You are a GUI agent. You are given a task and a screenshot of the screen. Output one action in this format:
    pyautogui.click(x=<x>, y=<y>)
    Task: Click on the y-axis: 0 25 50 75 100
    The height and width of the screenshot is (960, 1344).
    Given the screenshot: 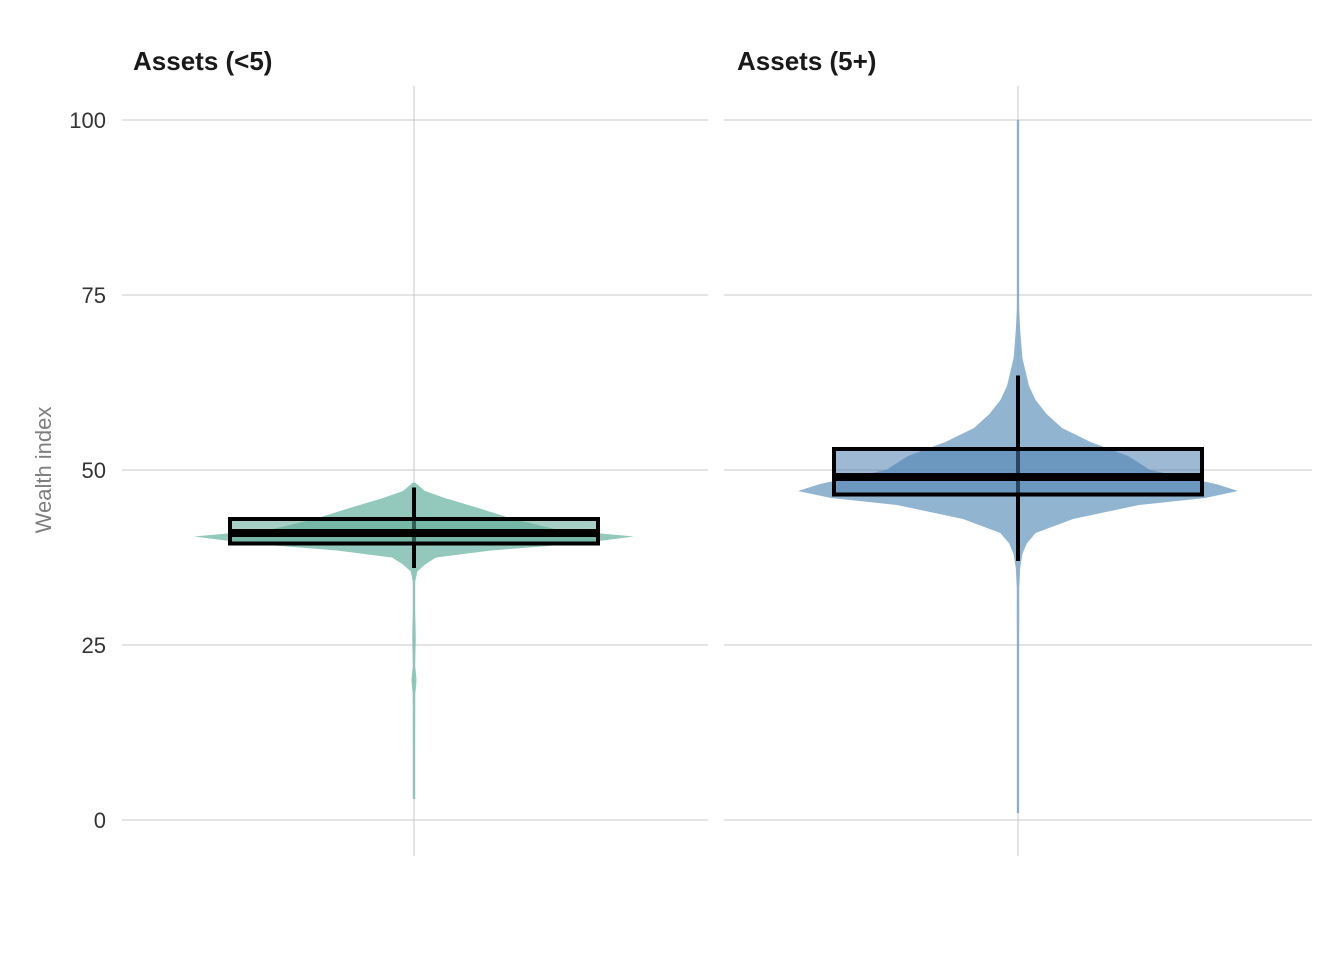 What is the action you would take?
    pyautogui.click(x=87, y=470)
    